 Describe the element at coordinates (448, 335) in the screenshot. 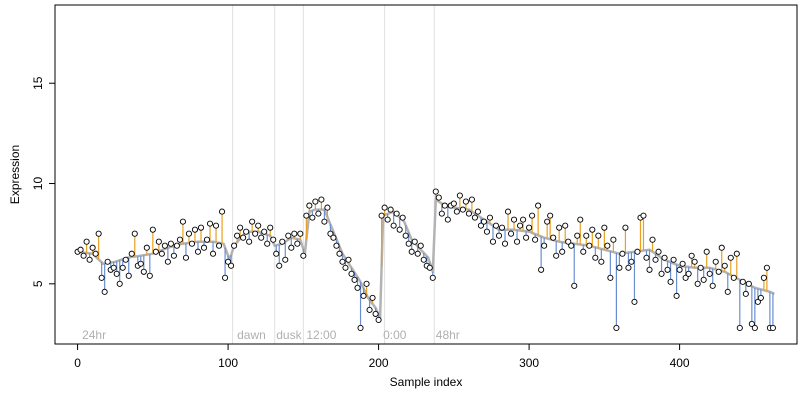

I see `segment-label: 48hr` at that location.